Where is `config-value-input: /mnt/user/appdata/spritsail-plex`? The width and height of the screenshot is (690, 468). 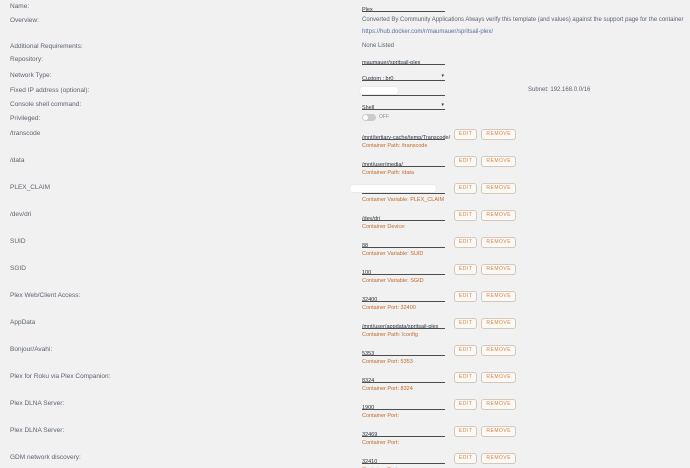
config-value-input: /mnt/user/appdata/spritsail-plex is located at coordinates (403, 324).